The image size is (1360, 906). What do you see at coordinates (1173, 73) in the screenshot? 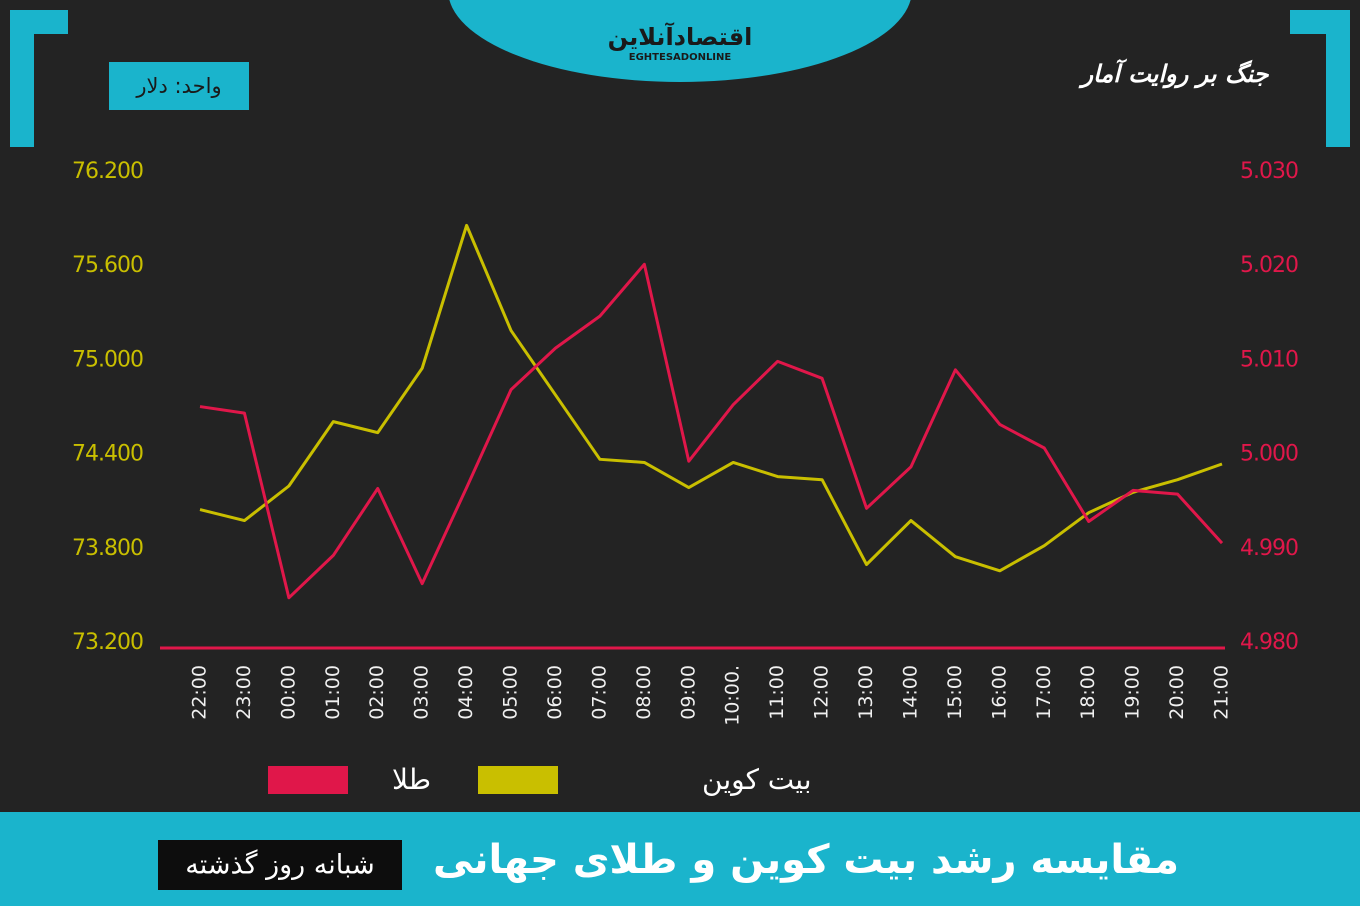
I see `tagline: جنگ بر روایت آمار` at bounding box center [1173, 73].